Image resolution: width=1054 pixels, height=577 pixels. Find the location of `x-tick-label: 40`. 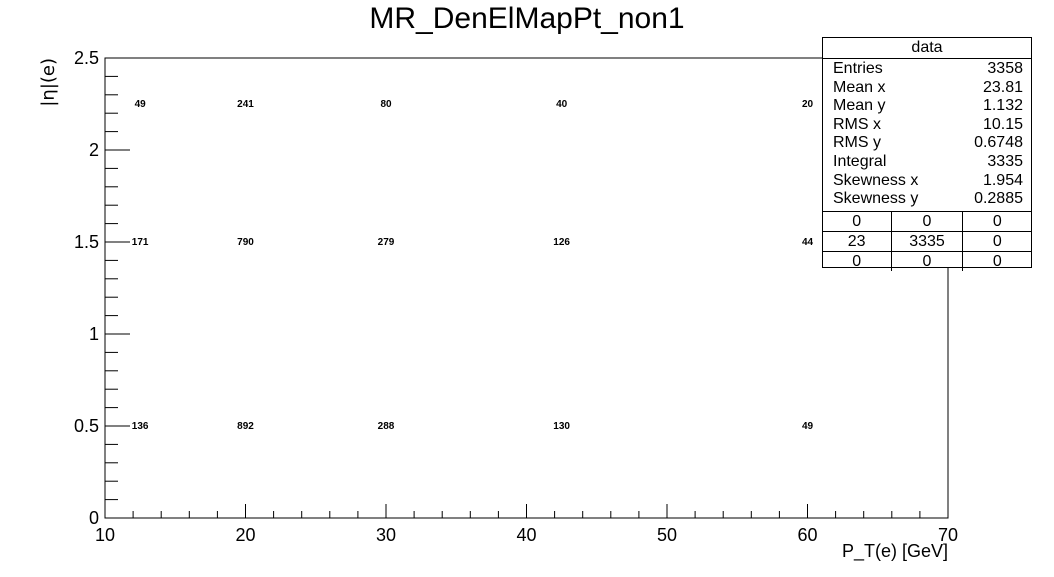

x-tick-label: 40 is located at coordinates (526, 535).